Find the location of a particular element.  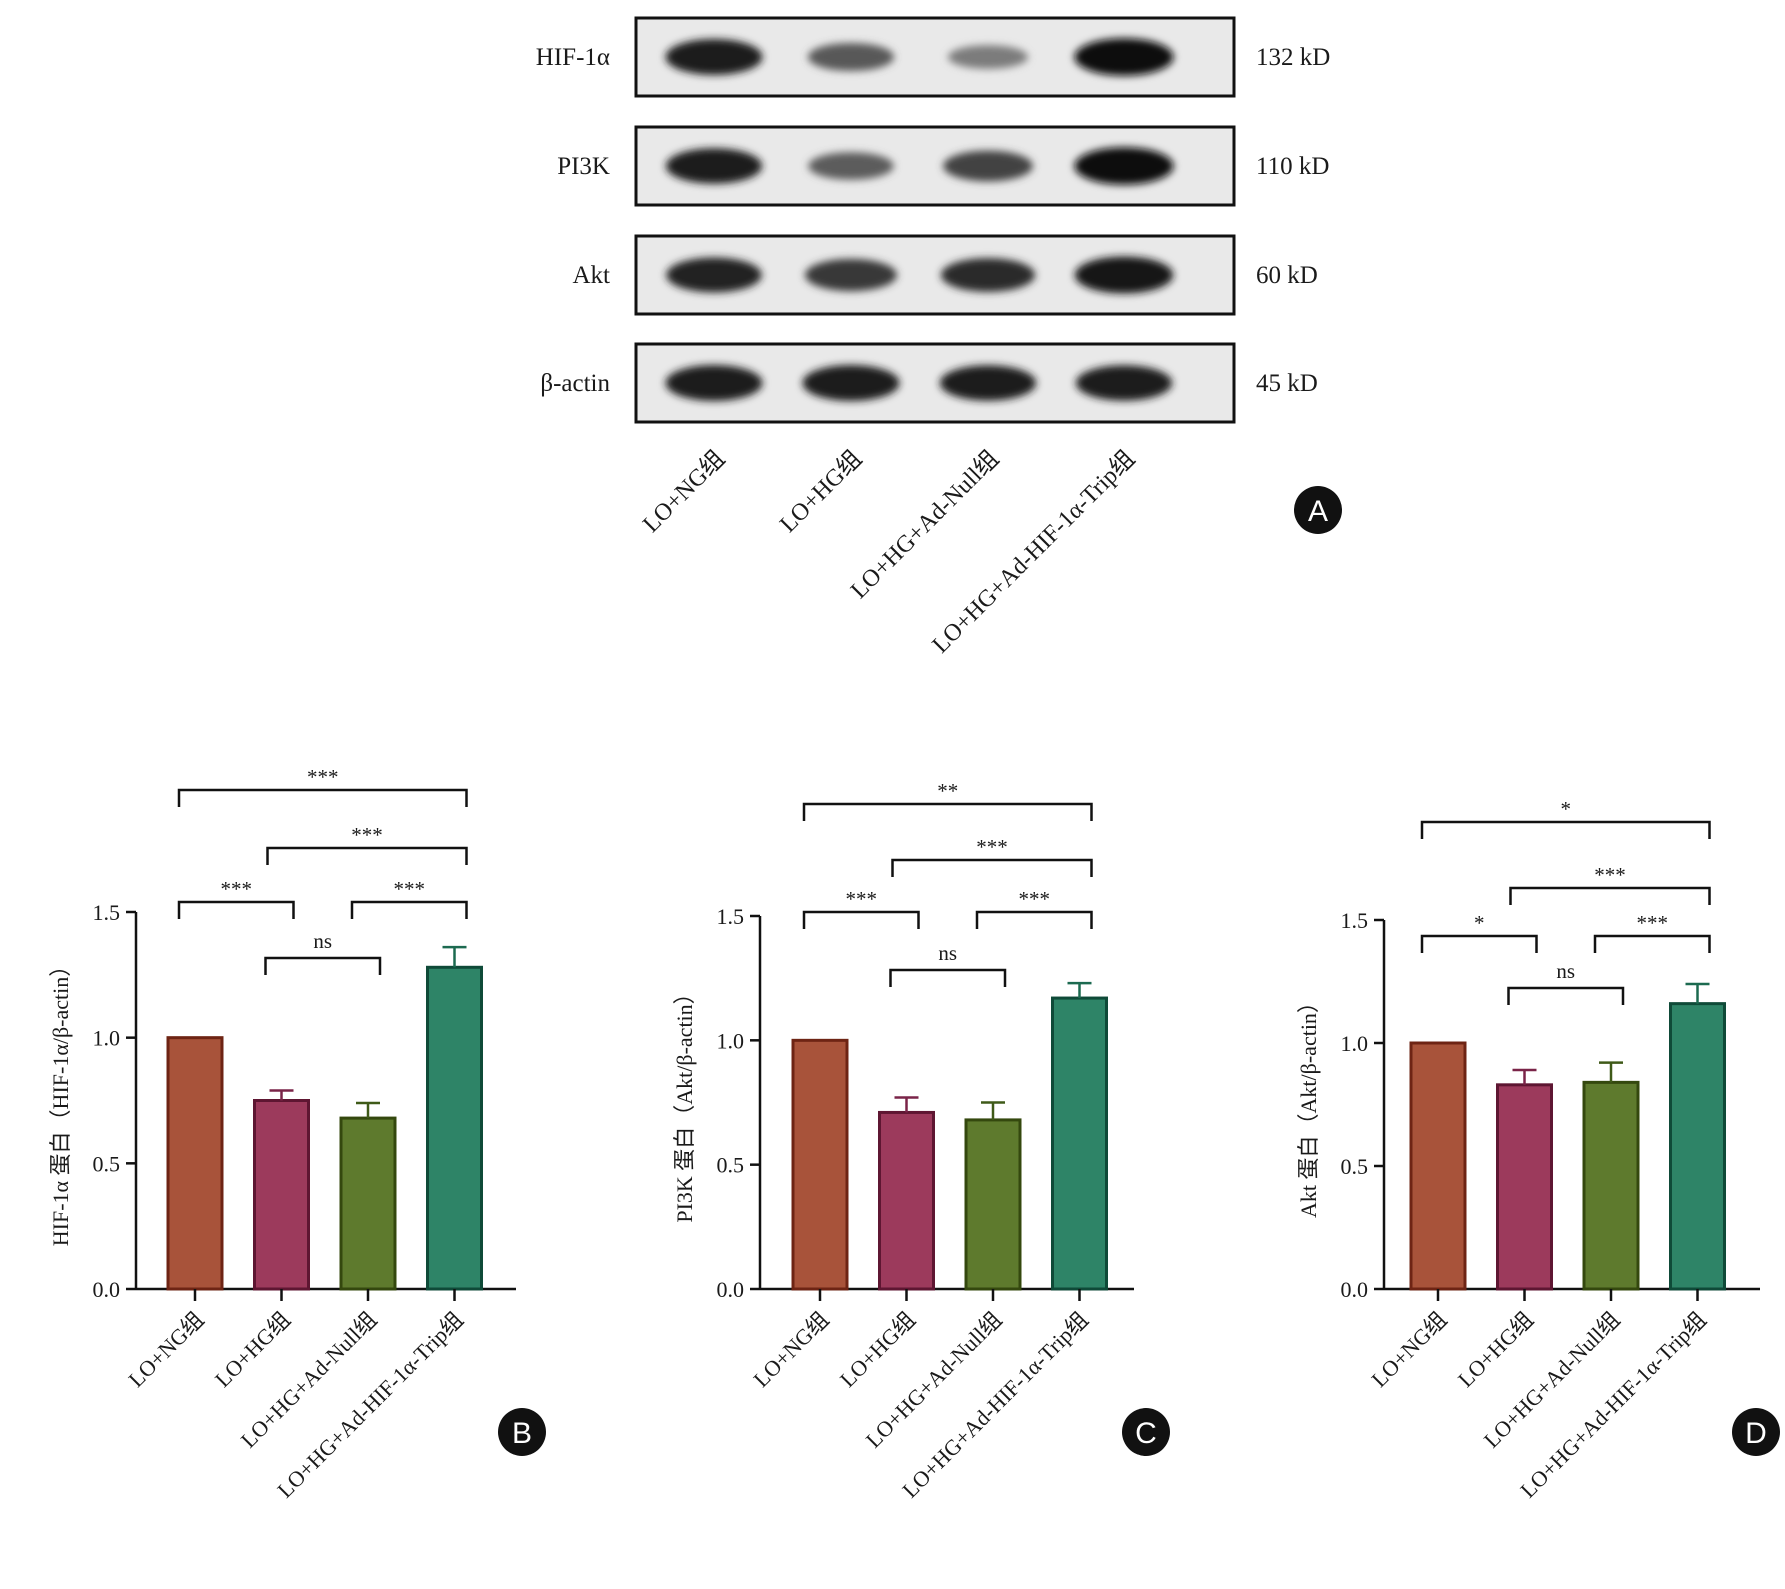

panel-a-badge is located at coordinates (1318, 510).